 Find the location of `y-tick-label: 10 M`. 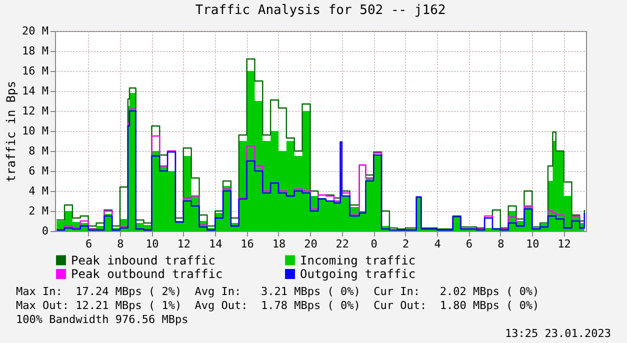

y-tick-label: 10 M is located at coordinates (35, 131).